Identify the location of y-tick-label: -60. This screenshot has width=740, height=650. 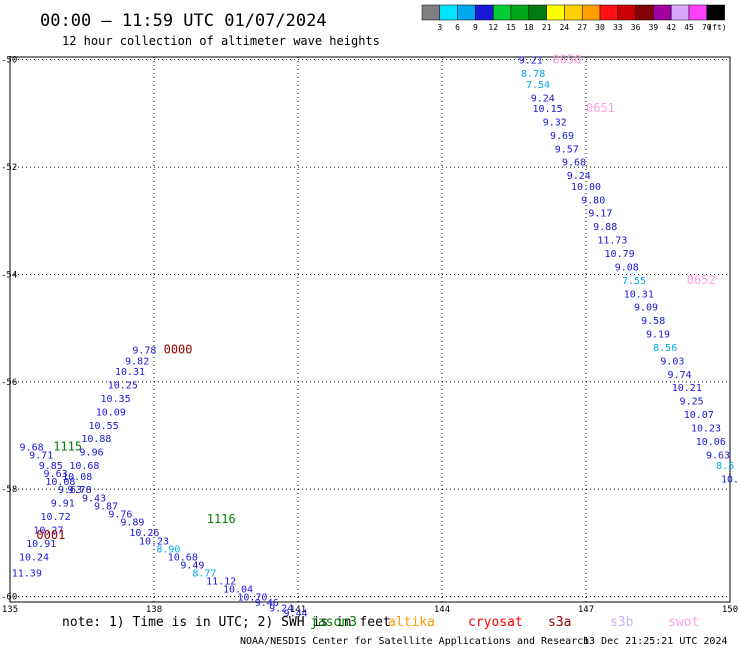
(9, 598).